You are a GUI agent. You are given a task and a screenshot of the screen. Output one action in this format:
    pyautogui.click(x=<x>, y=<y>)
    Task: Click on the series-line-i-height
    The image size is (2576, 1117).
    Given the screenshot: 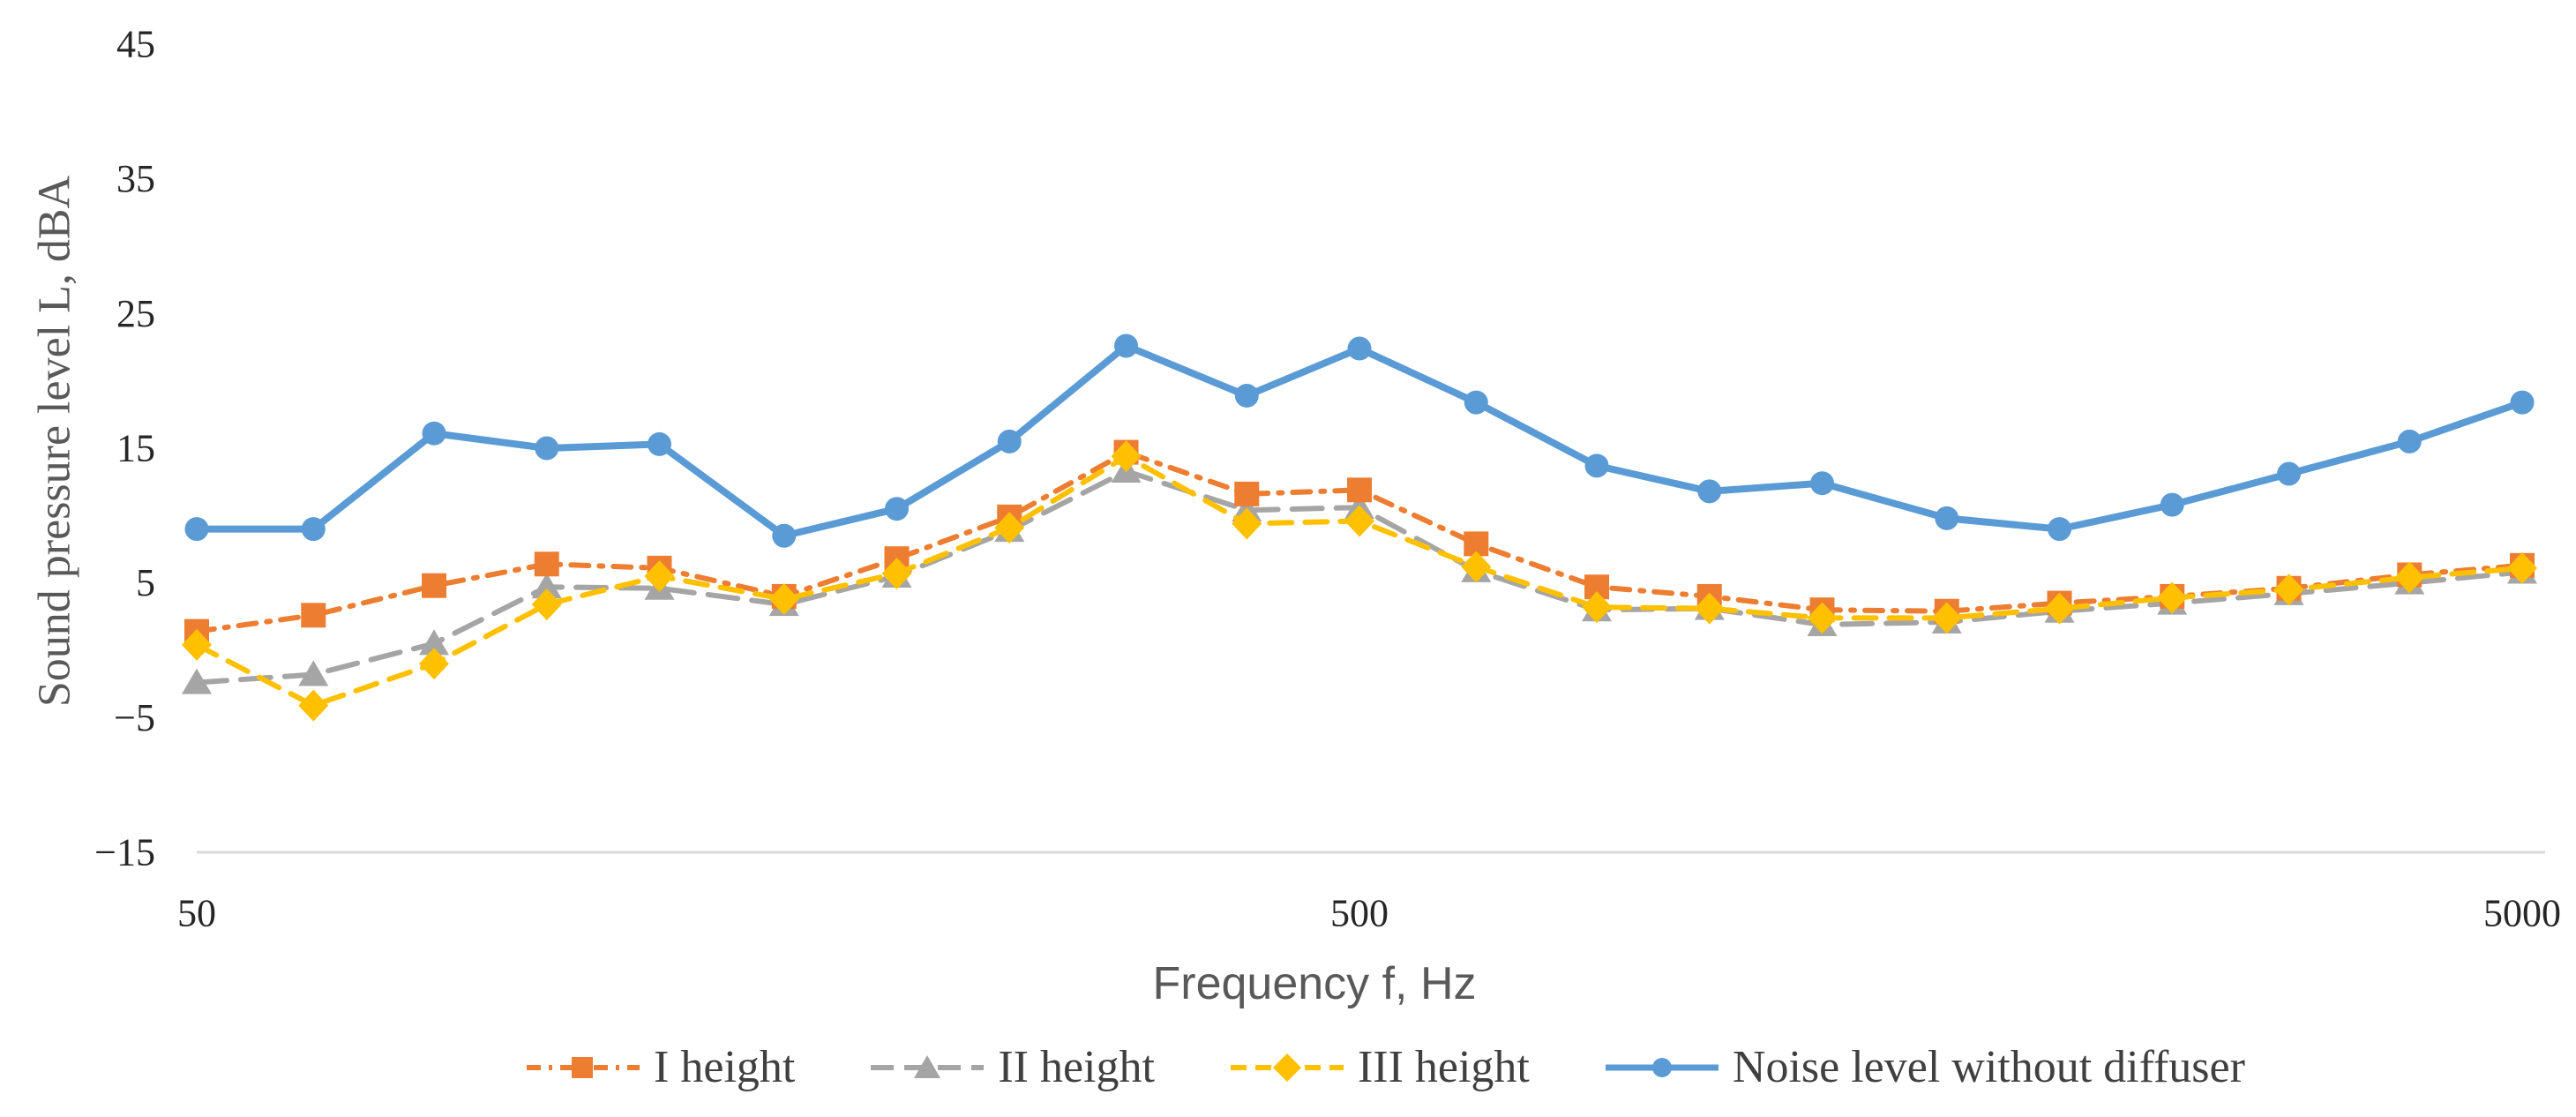 What is the action you would take?
    pyautogui.click(x=1360, y=541)
    